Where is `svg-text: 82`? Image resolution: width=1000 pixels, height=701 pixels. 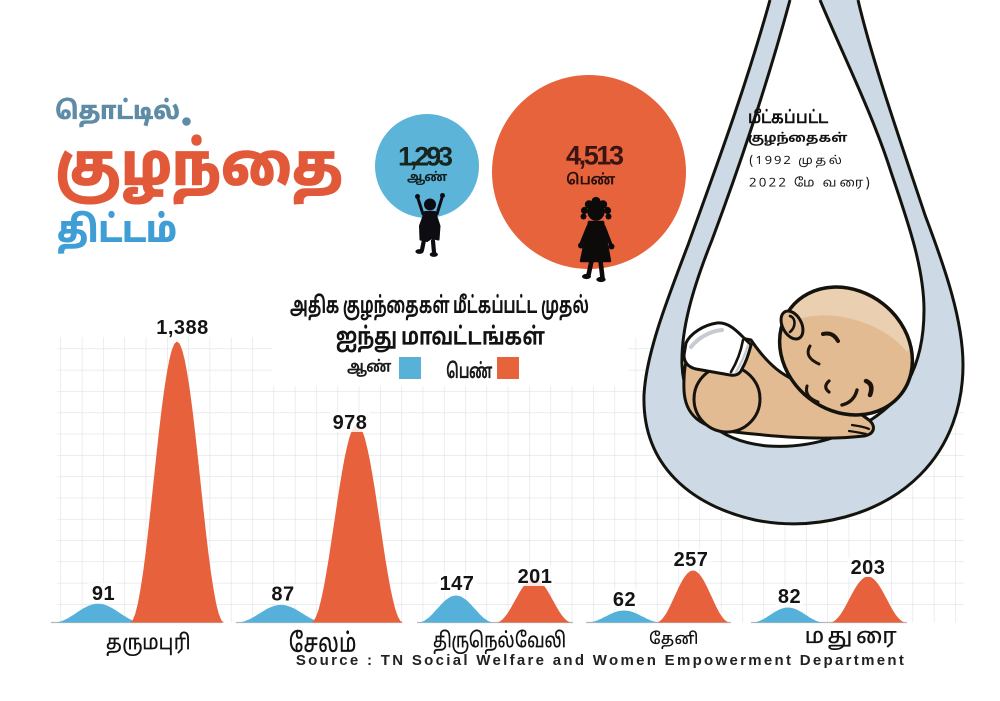
svg-text: 82 is located at coordinates (789, 597).